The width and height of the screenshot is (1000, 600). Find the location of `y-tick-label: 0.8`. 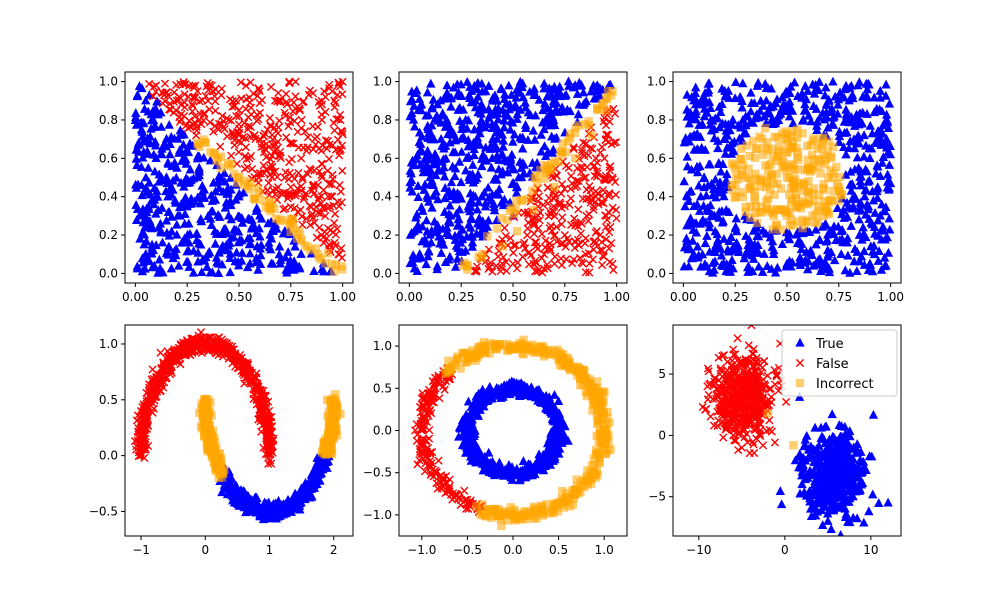

y-tick-label: 0.8 is located at coordinates (382, 120).